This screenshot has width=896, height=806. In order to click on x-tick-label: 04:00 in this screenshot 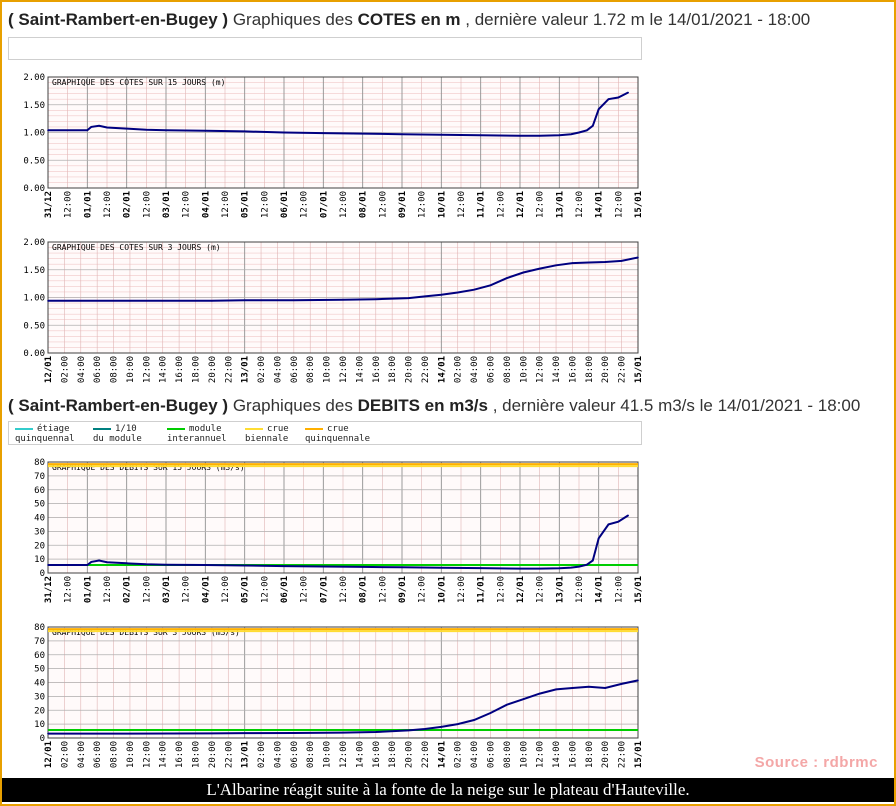, I will do `click(278, 369)`.